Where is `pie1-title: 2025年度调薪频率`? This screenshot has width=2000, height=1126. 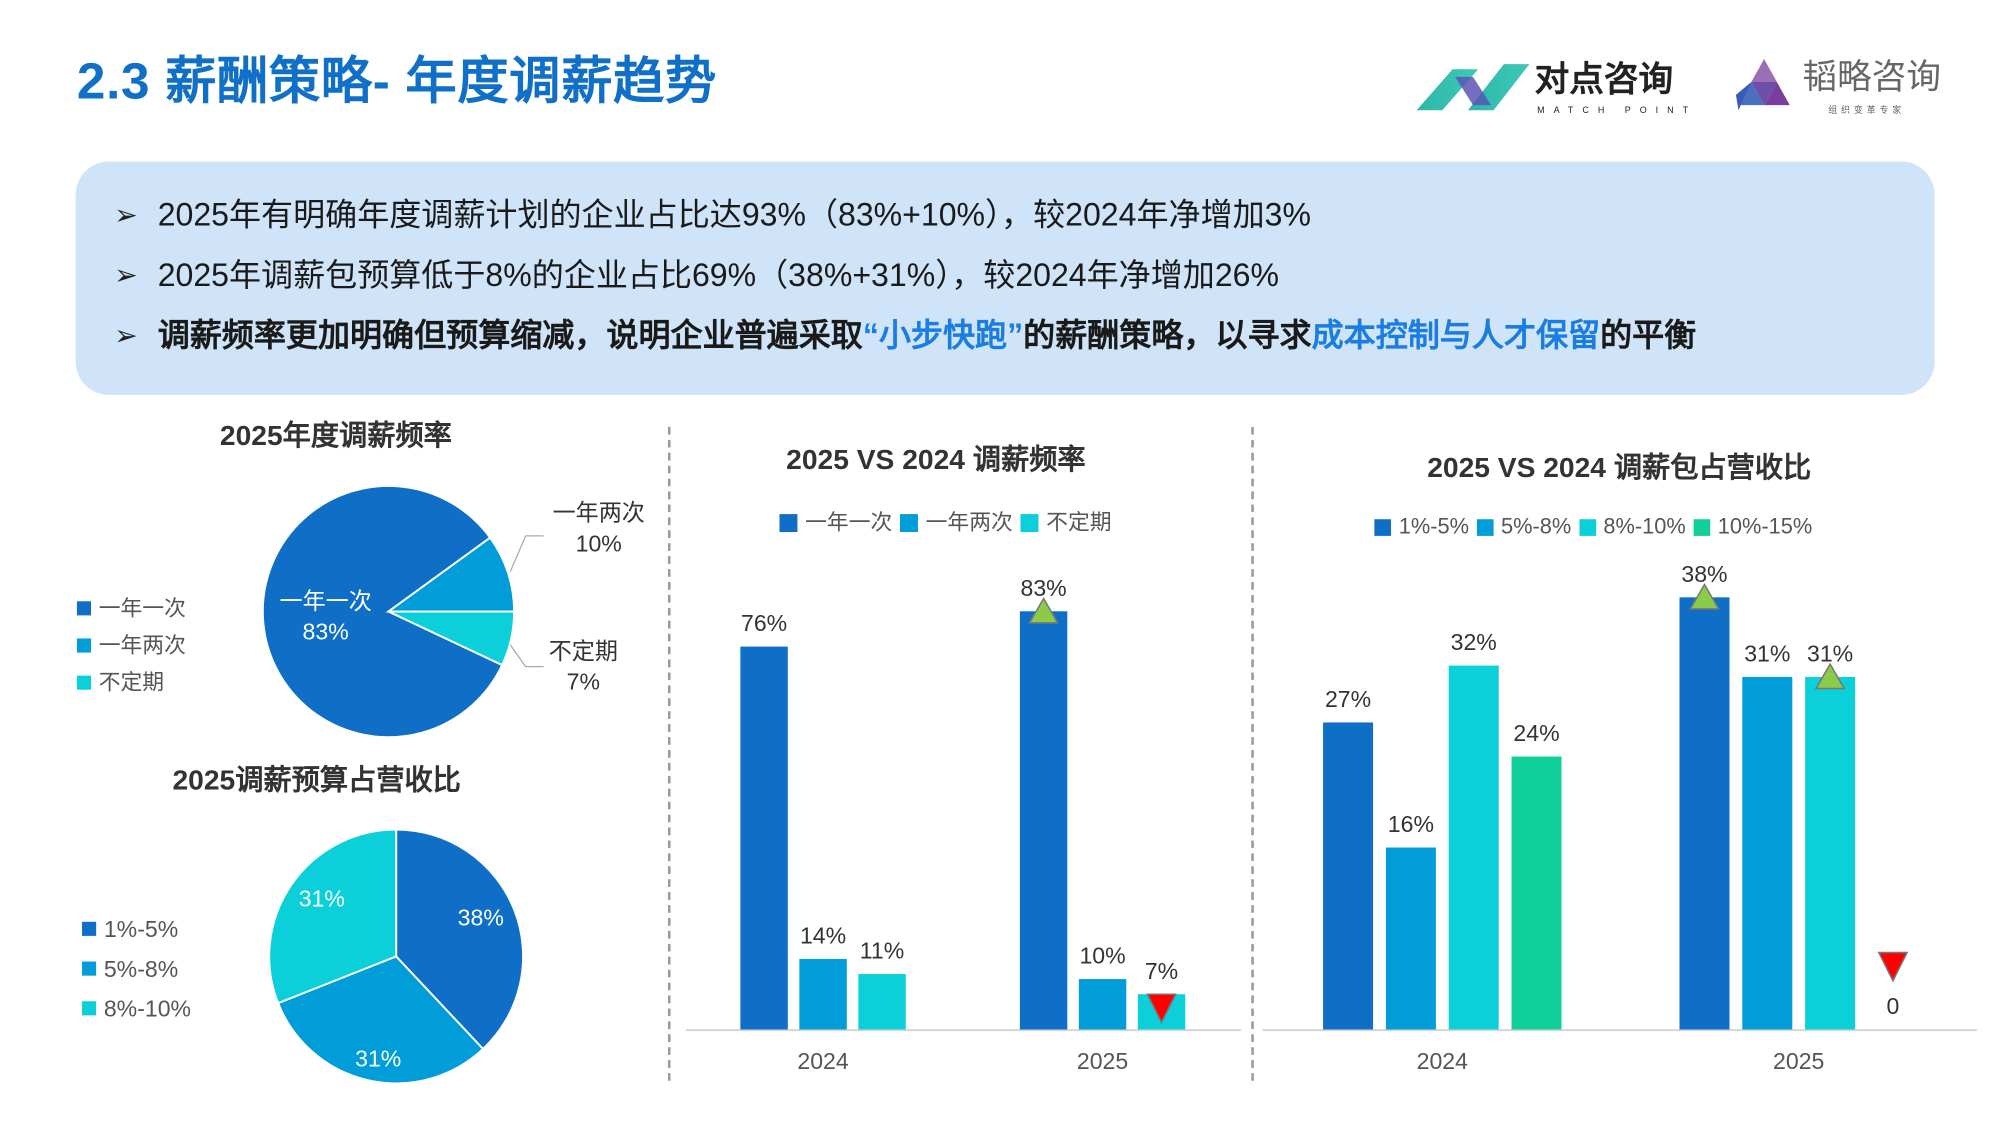 pie1-title: 2025年度调薪频率 is located at coordinates (335, 435).